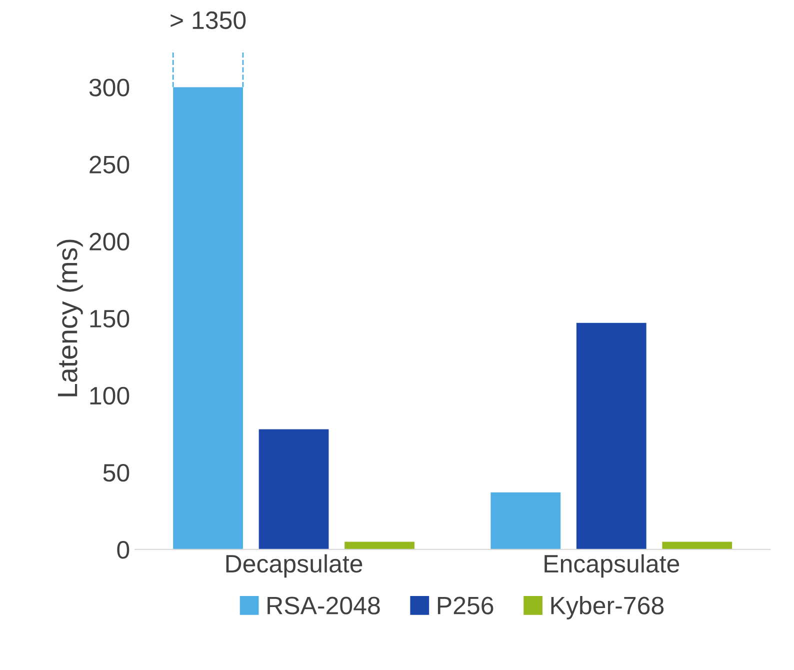  I want to click on y-axis-title: Latency (ms), so click(69, 318).